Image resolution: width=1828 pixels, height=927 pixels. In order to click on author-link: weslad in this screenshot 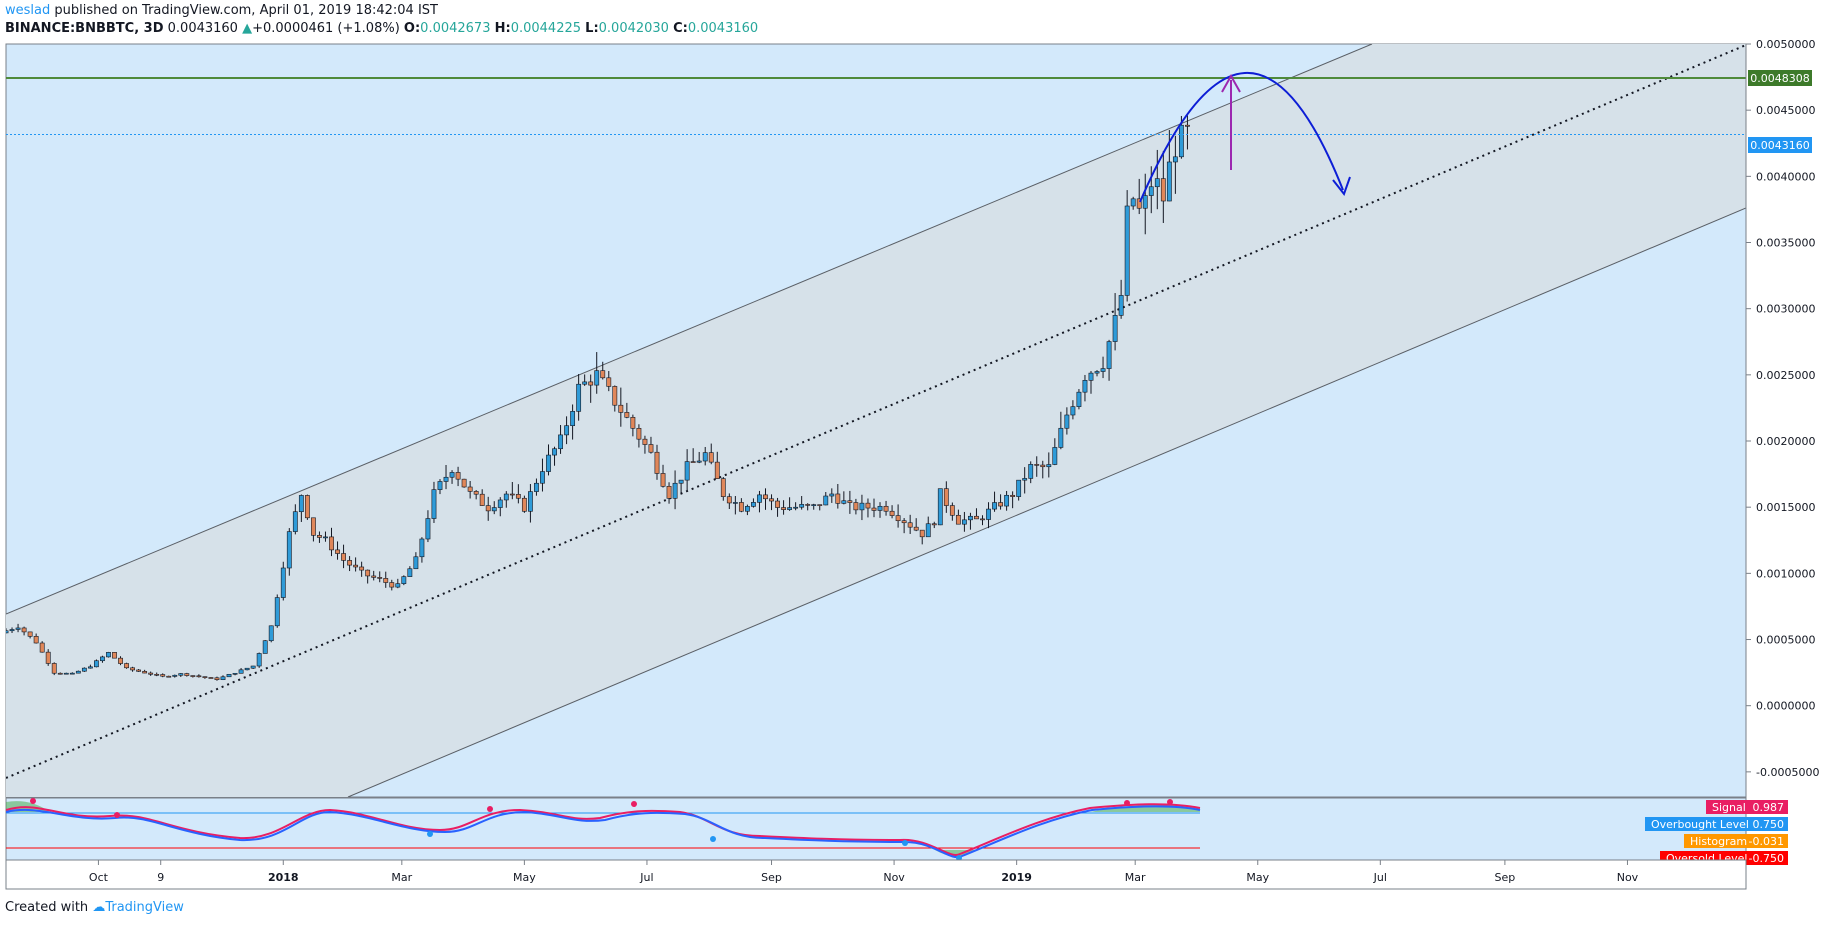, I will do `click(28, 10)`.